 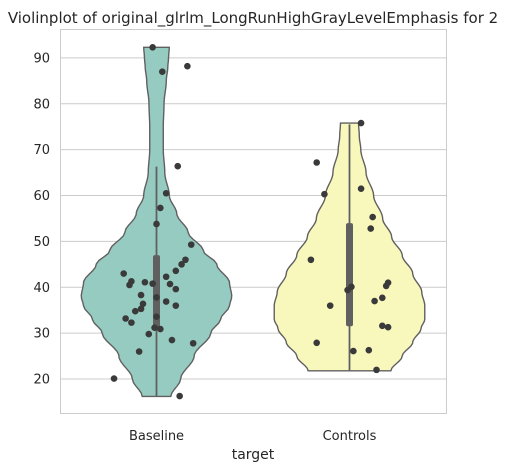 I want to click on y-tick-label-20: 20, so click(x=41, y=380).